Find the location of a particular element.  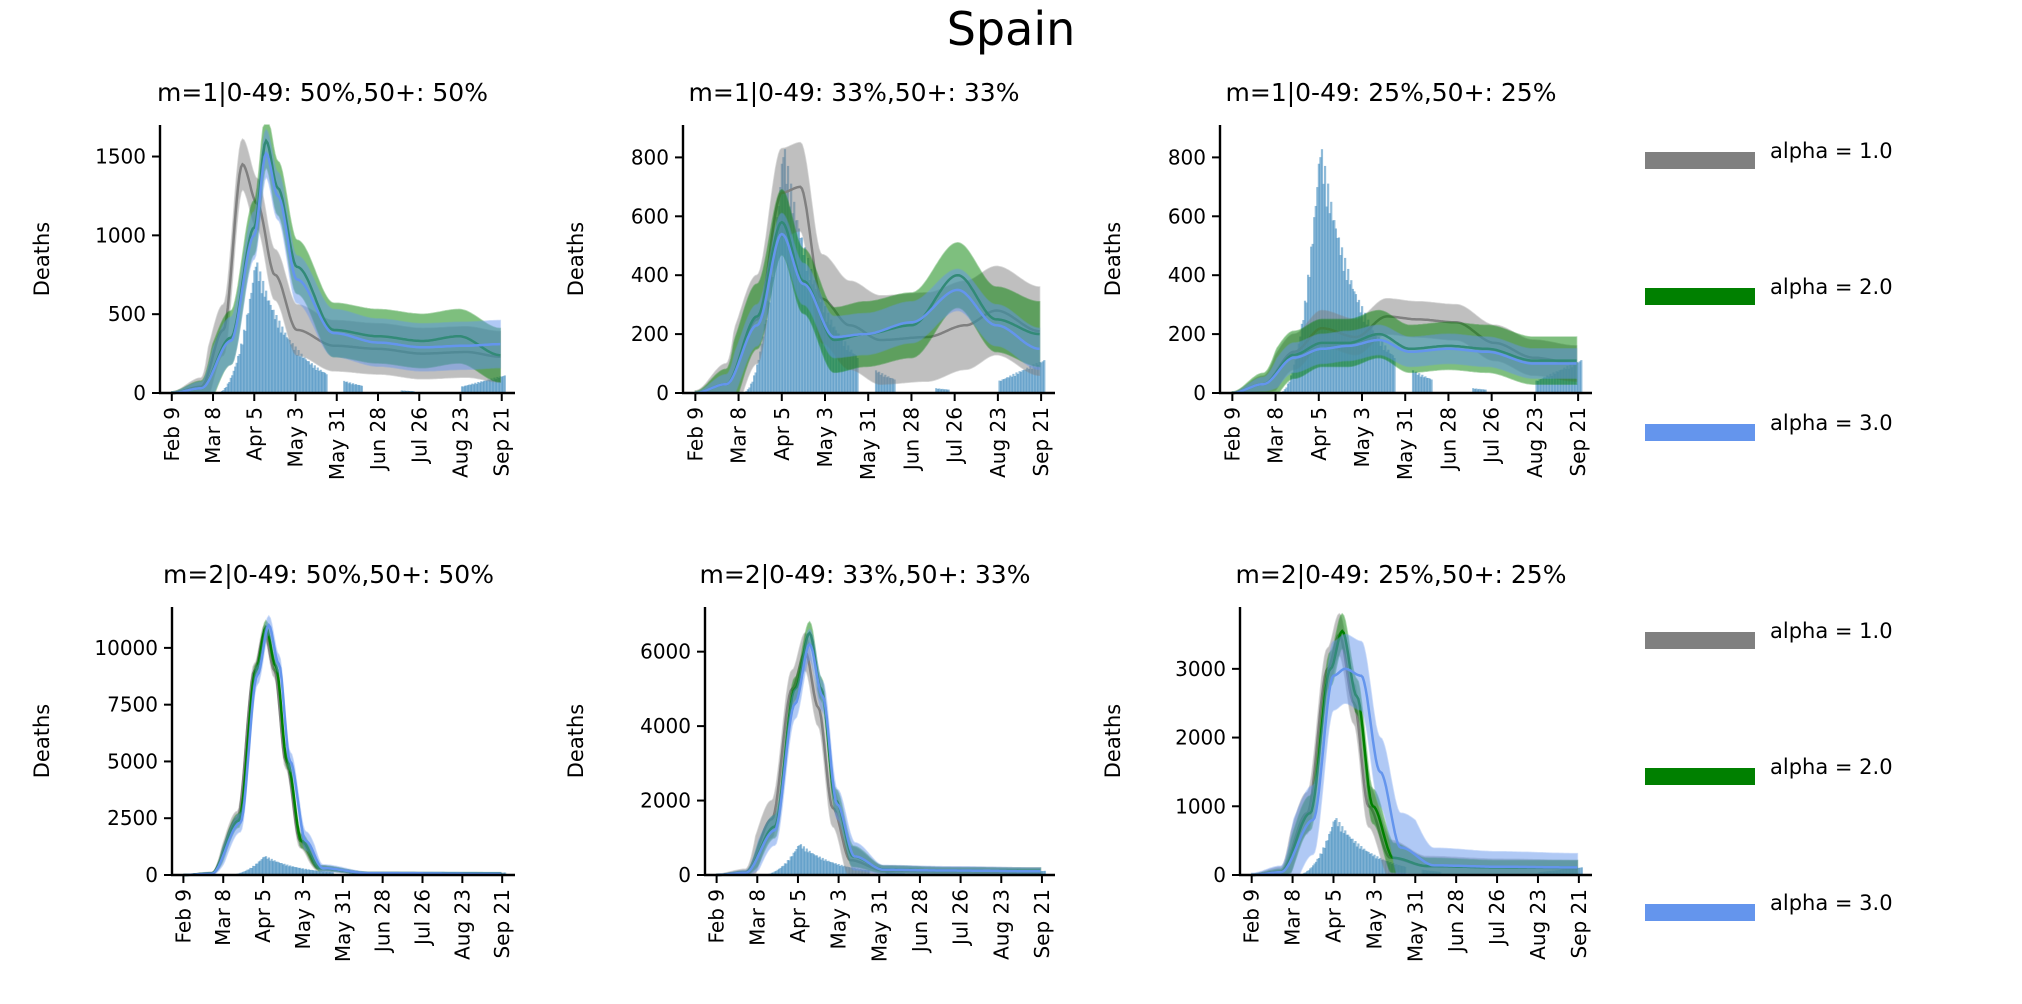

y-tick-label: 1500 is located at coordinates (120, 157).